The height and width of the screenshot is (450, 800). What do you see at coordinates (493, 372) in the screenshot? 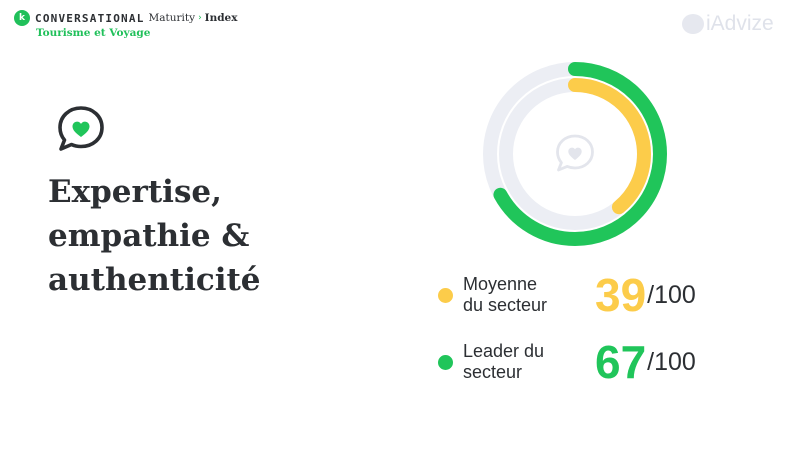
I see `leader-label-line-2: secteur` at bounding box center [493, 372].